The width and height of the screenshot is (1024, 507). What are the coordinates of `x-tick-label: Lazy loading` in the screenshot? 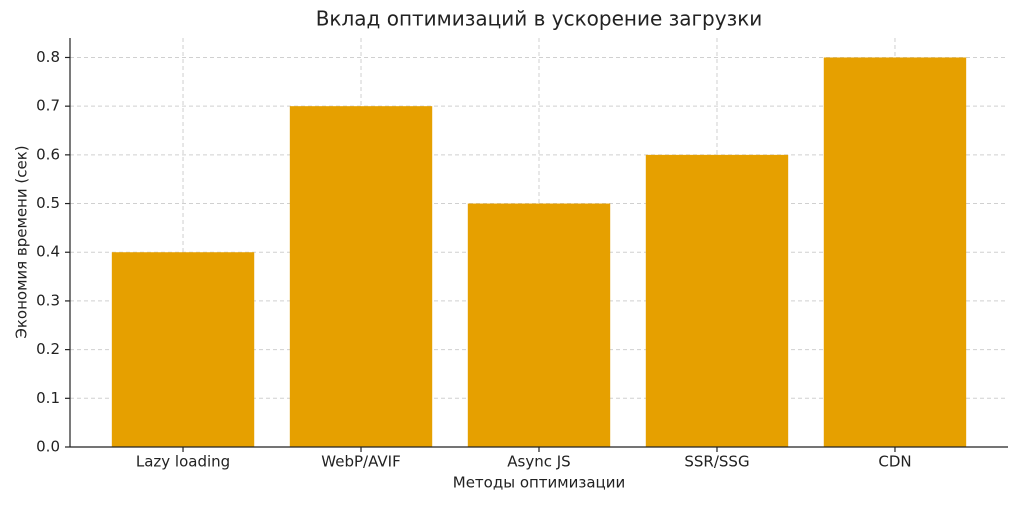 It's located at (183, 462).